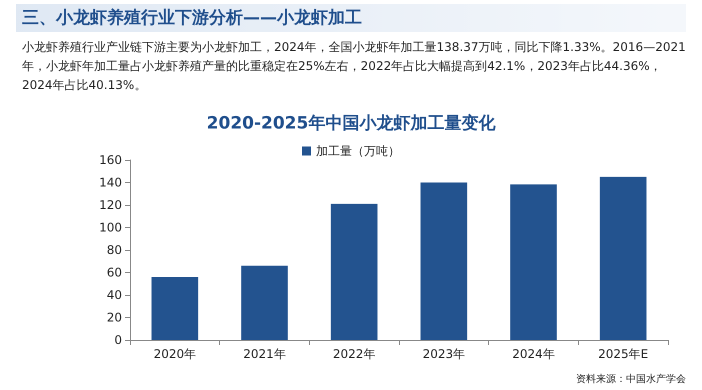 Image resolution: width=702 pixels, height=390 pixels. Describe the element at coordinates (354, 354) in the screenshot. I see `x-tick-label: 2022年` at that location.